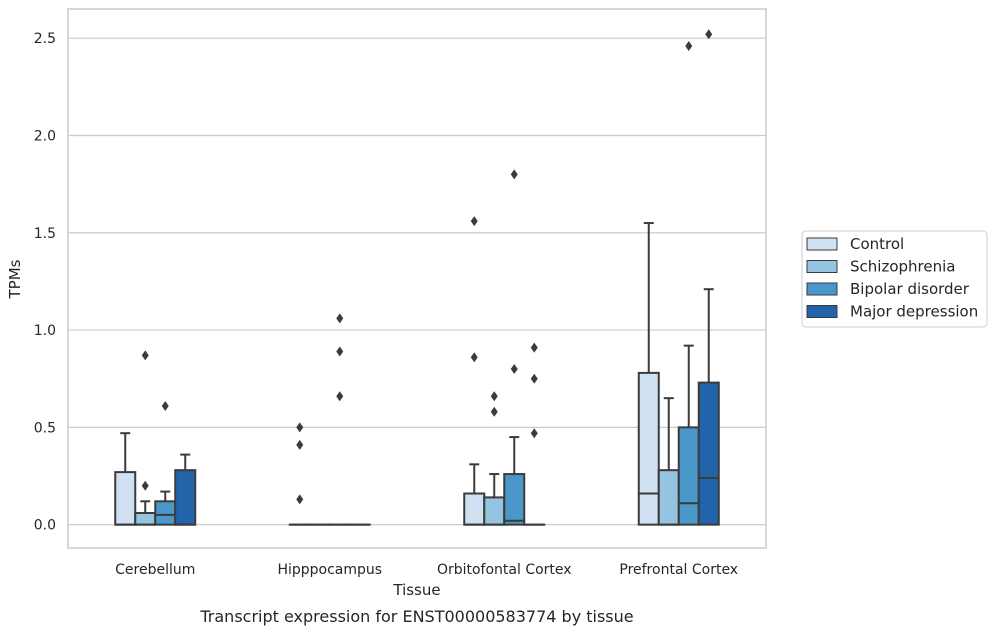  I want to click on y-tick-label: 0.0, so click(45, 526).